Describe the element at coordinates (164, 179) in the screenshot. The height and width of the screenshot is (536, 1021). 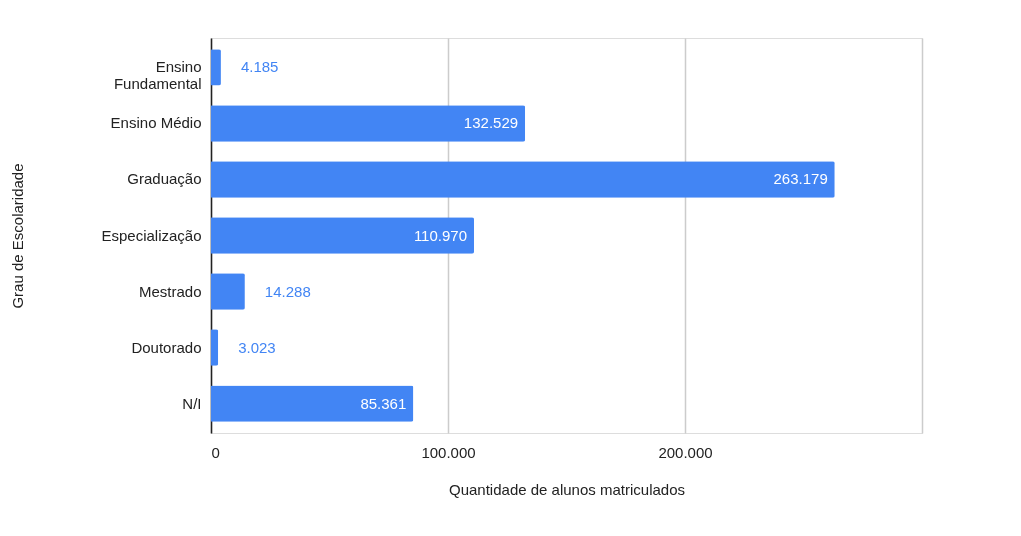
I see `y-tick-label: Graduação` at that location.